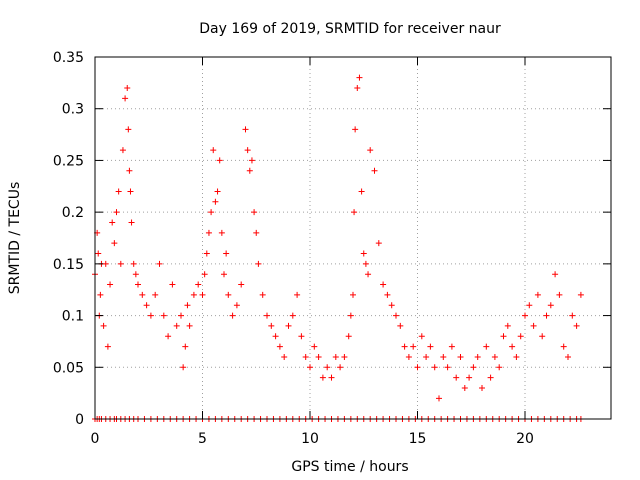 This screenshot has height=480, width=640. I want to click on y-tick-label: 0.3, so click(73, 110).